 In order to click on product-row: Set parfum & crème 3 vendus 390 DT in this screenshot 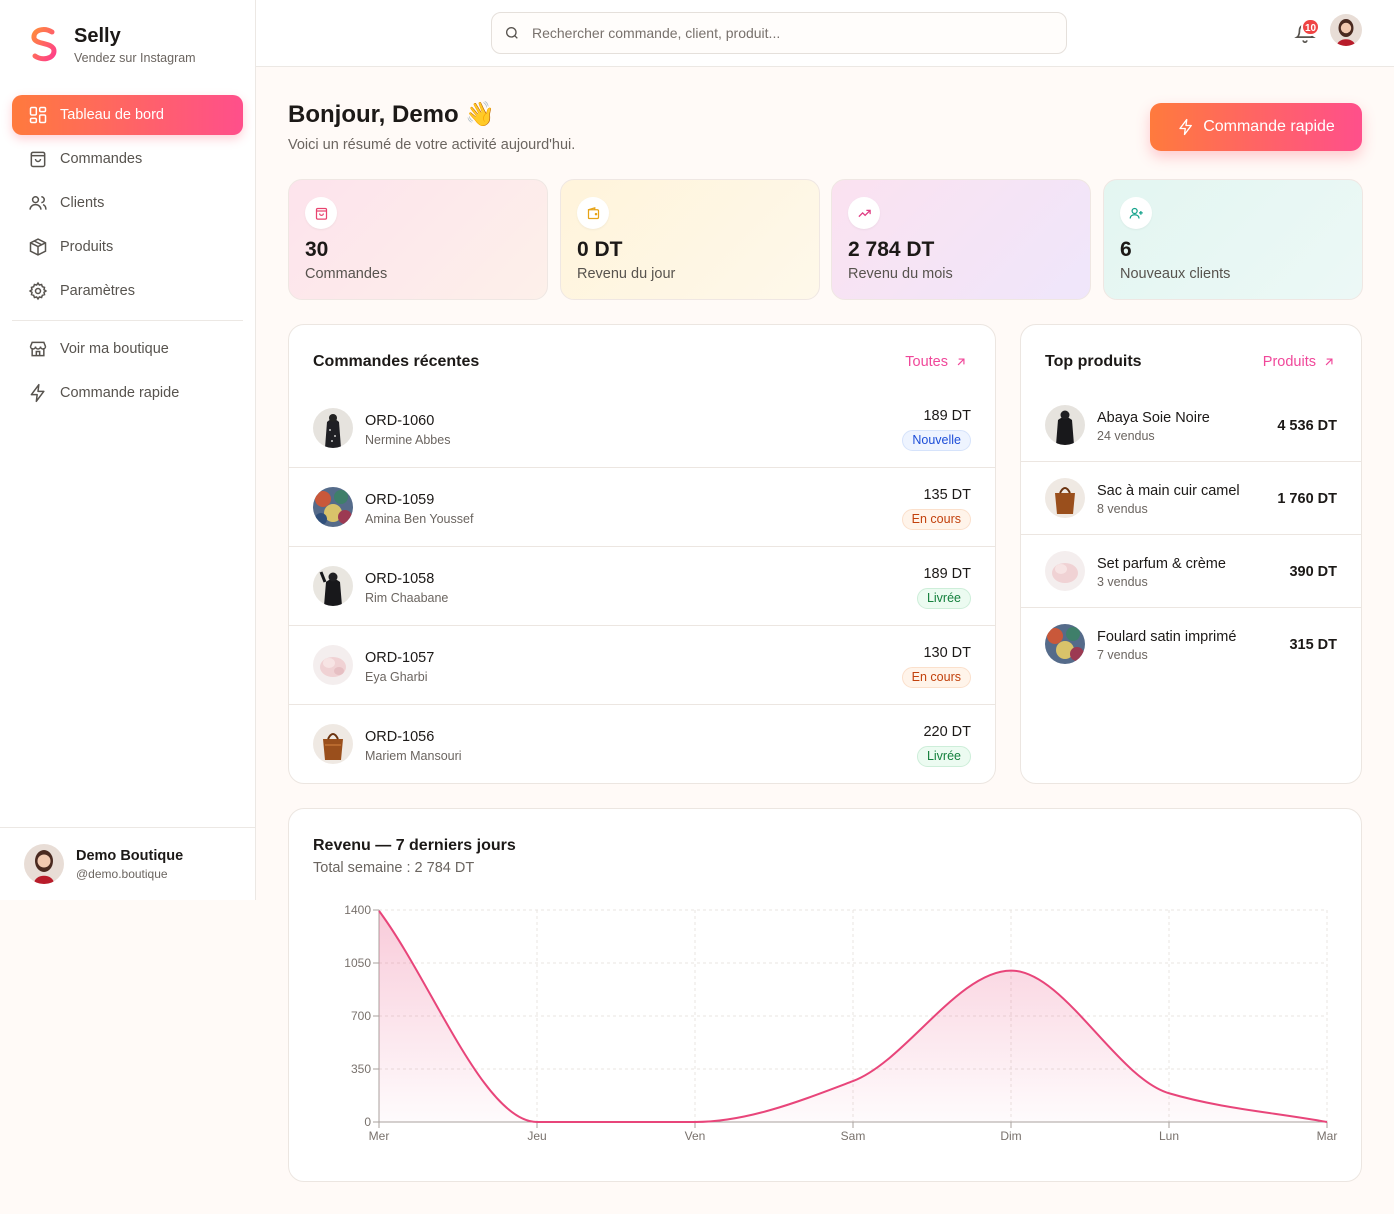, I will do `click(1191, 571)`.